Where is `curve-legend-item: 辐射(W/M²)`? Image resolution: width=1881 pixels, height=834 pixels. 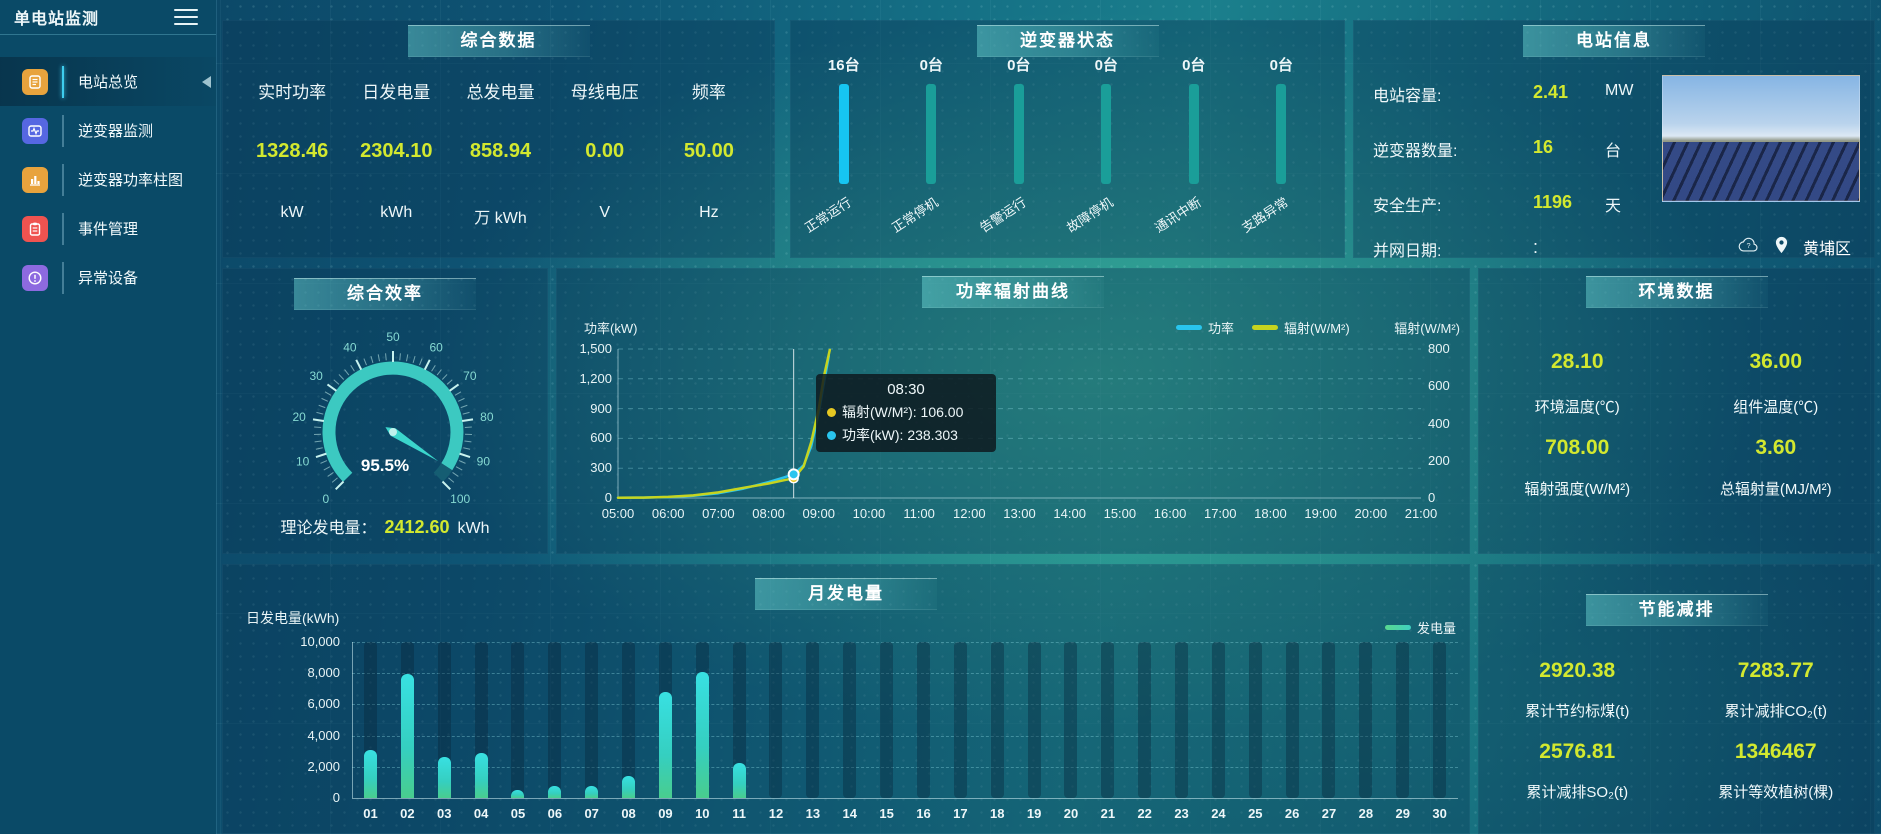 curve-legend-item: 辐射(W/M²) is located at coordinates (1301, 327).